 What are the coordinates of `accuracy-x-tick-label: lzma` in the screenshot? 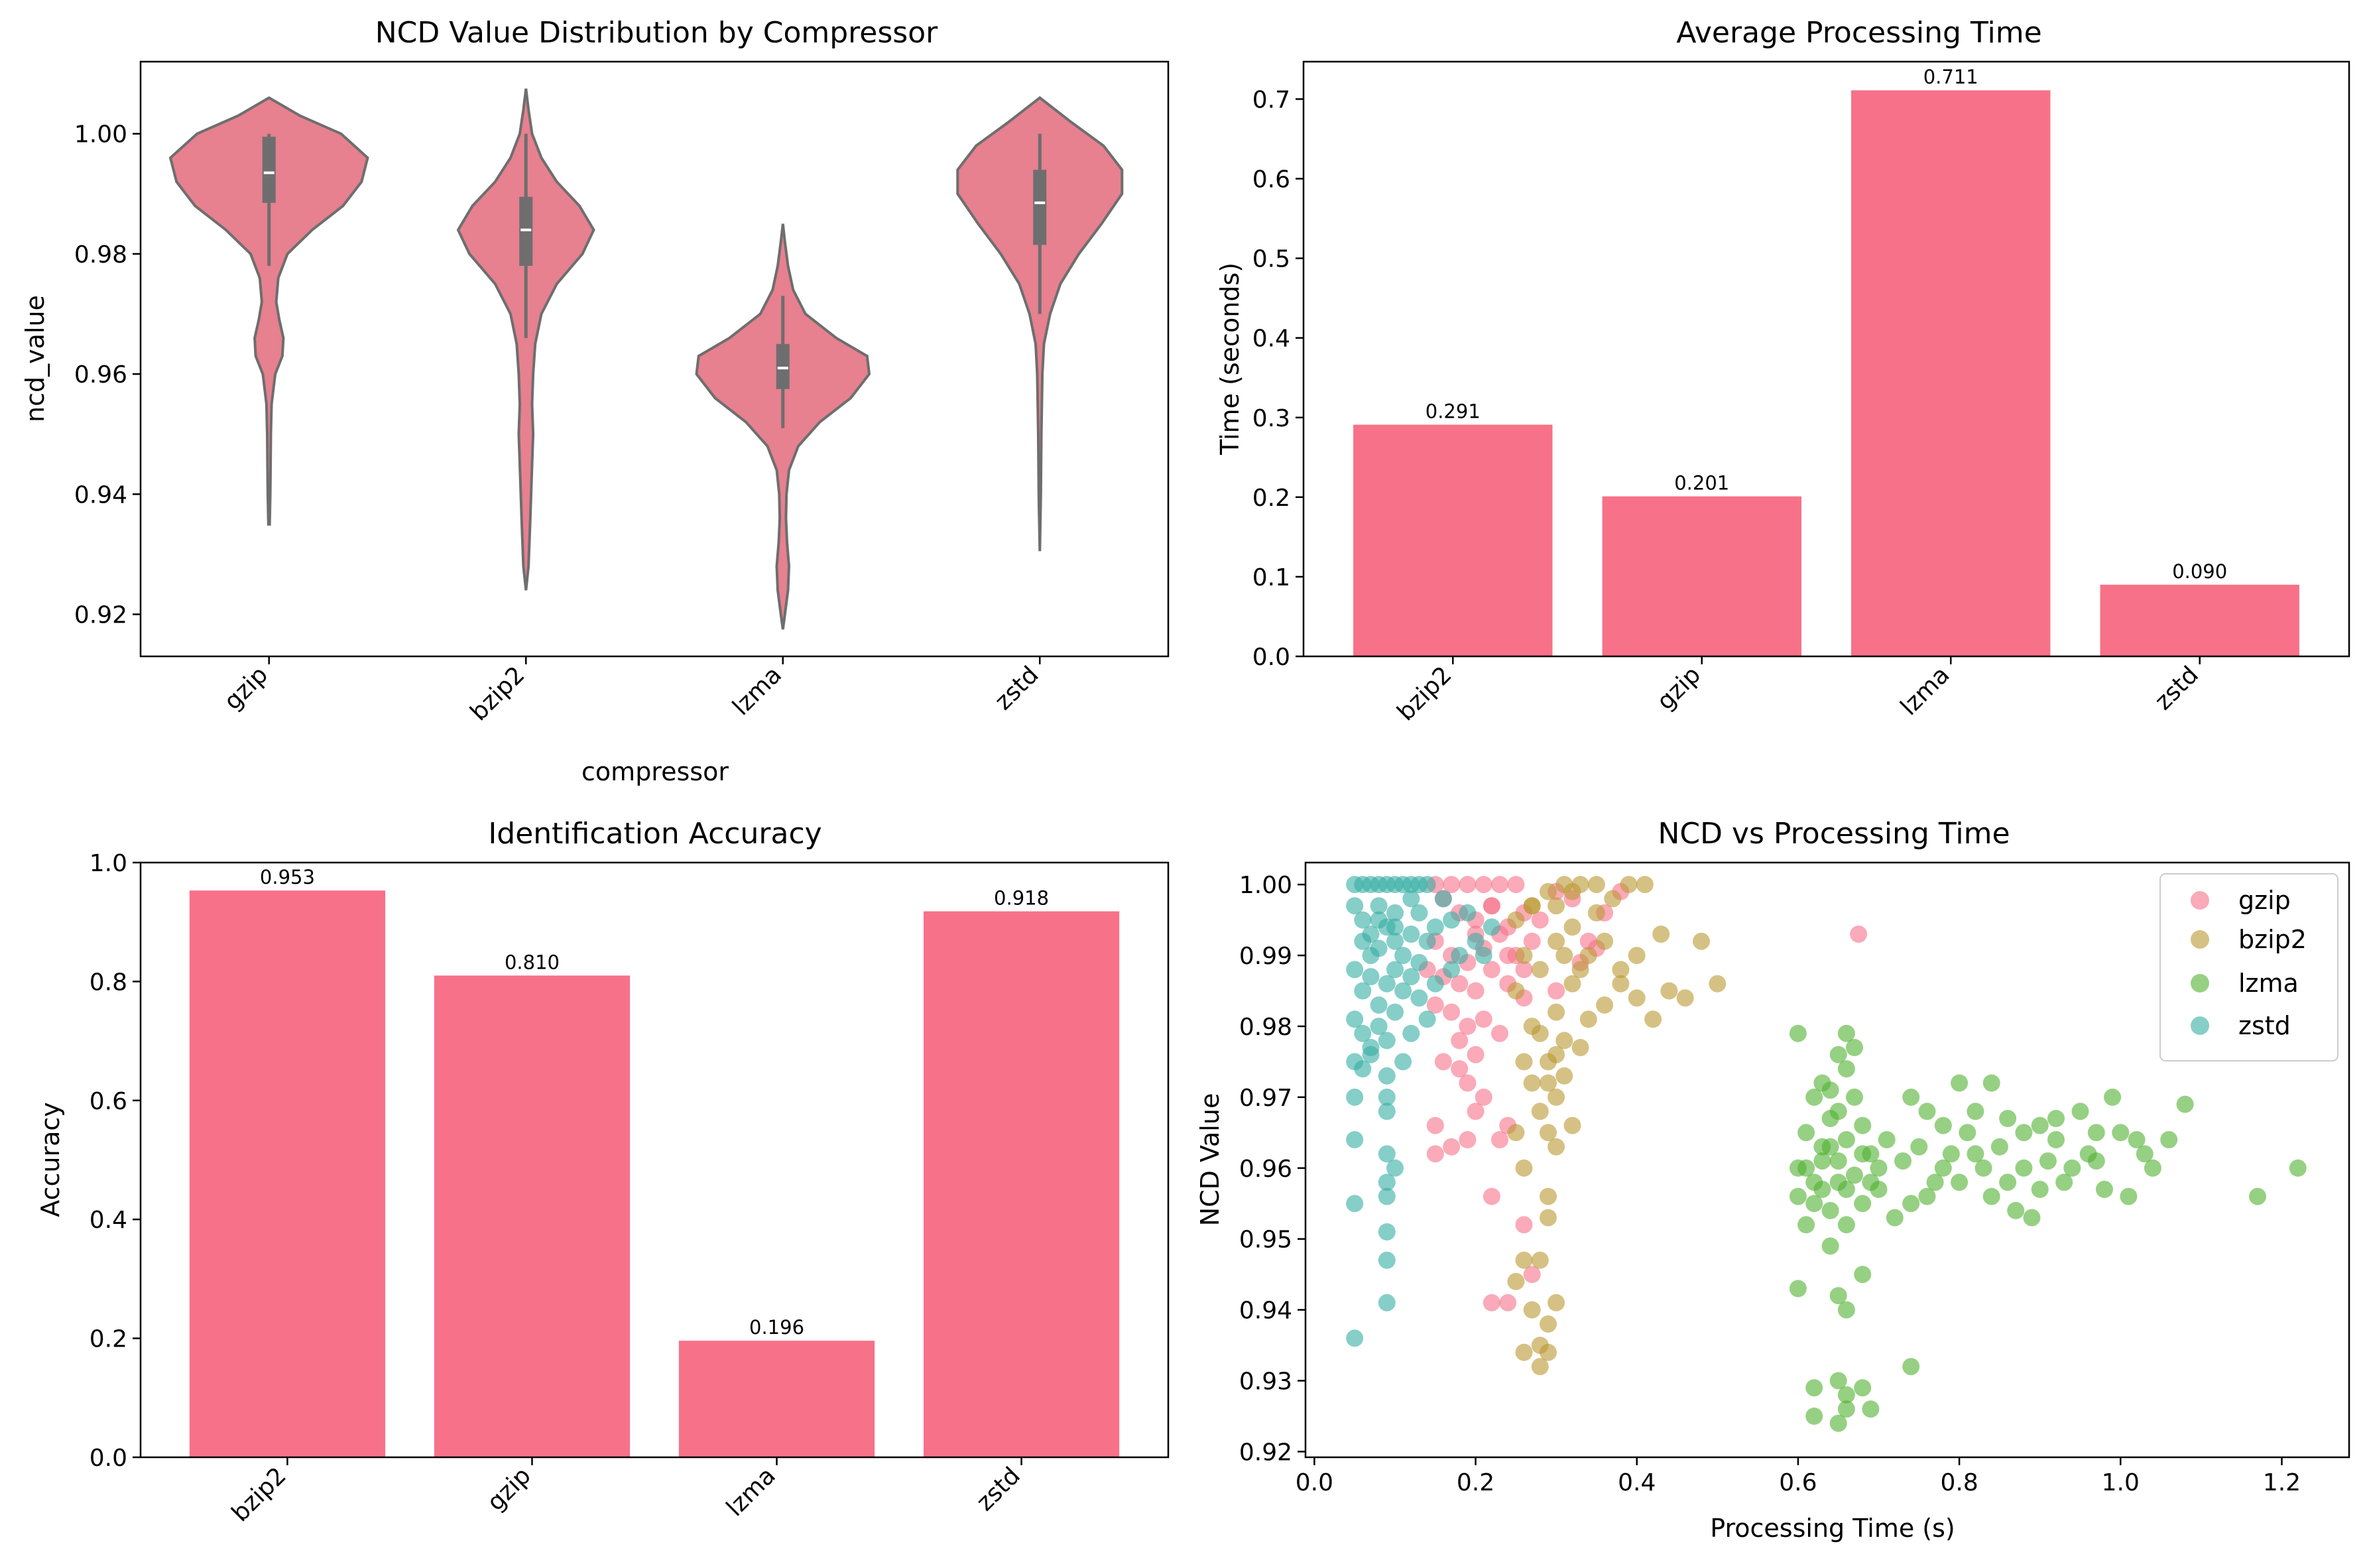 It's located at (751, 1492).